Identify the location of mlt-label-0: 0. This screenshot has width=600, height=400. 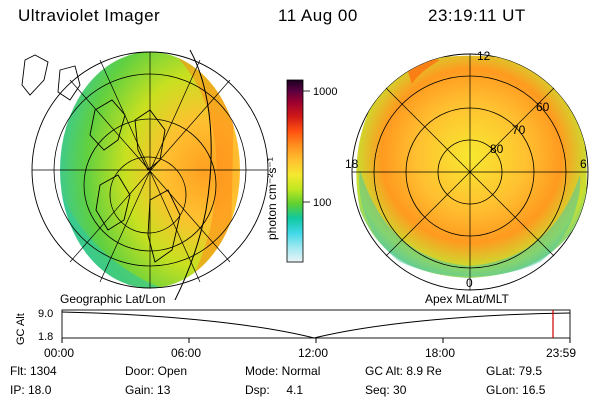
(469, 283).